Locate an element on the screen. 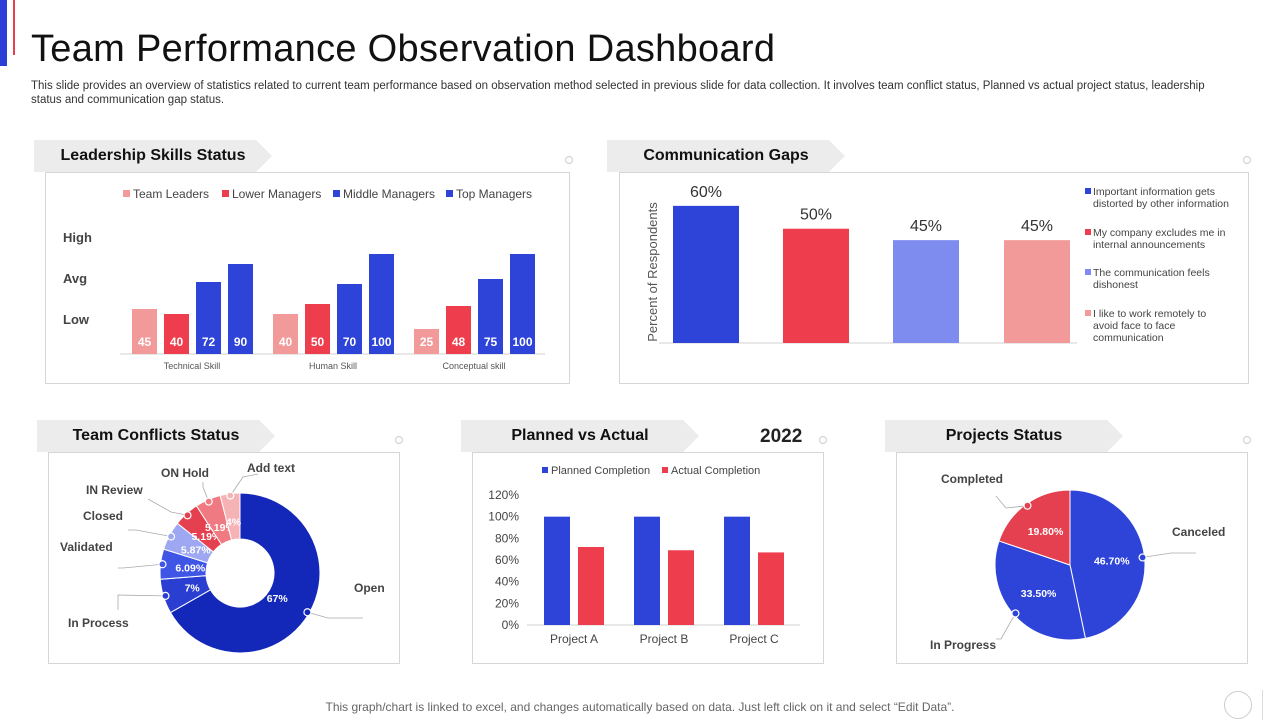  bar-value-label: 45% is located at coordinates (926, 226).